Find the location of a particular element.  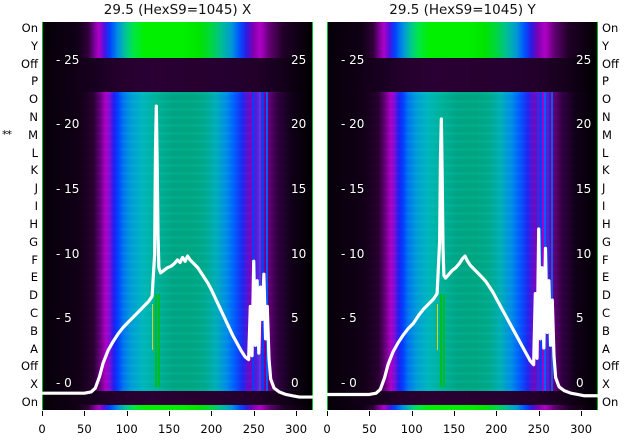

category-tick-right-d-15: D is located at coordinates (606, 295).